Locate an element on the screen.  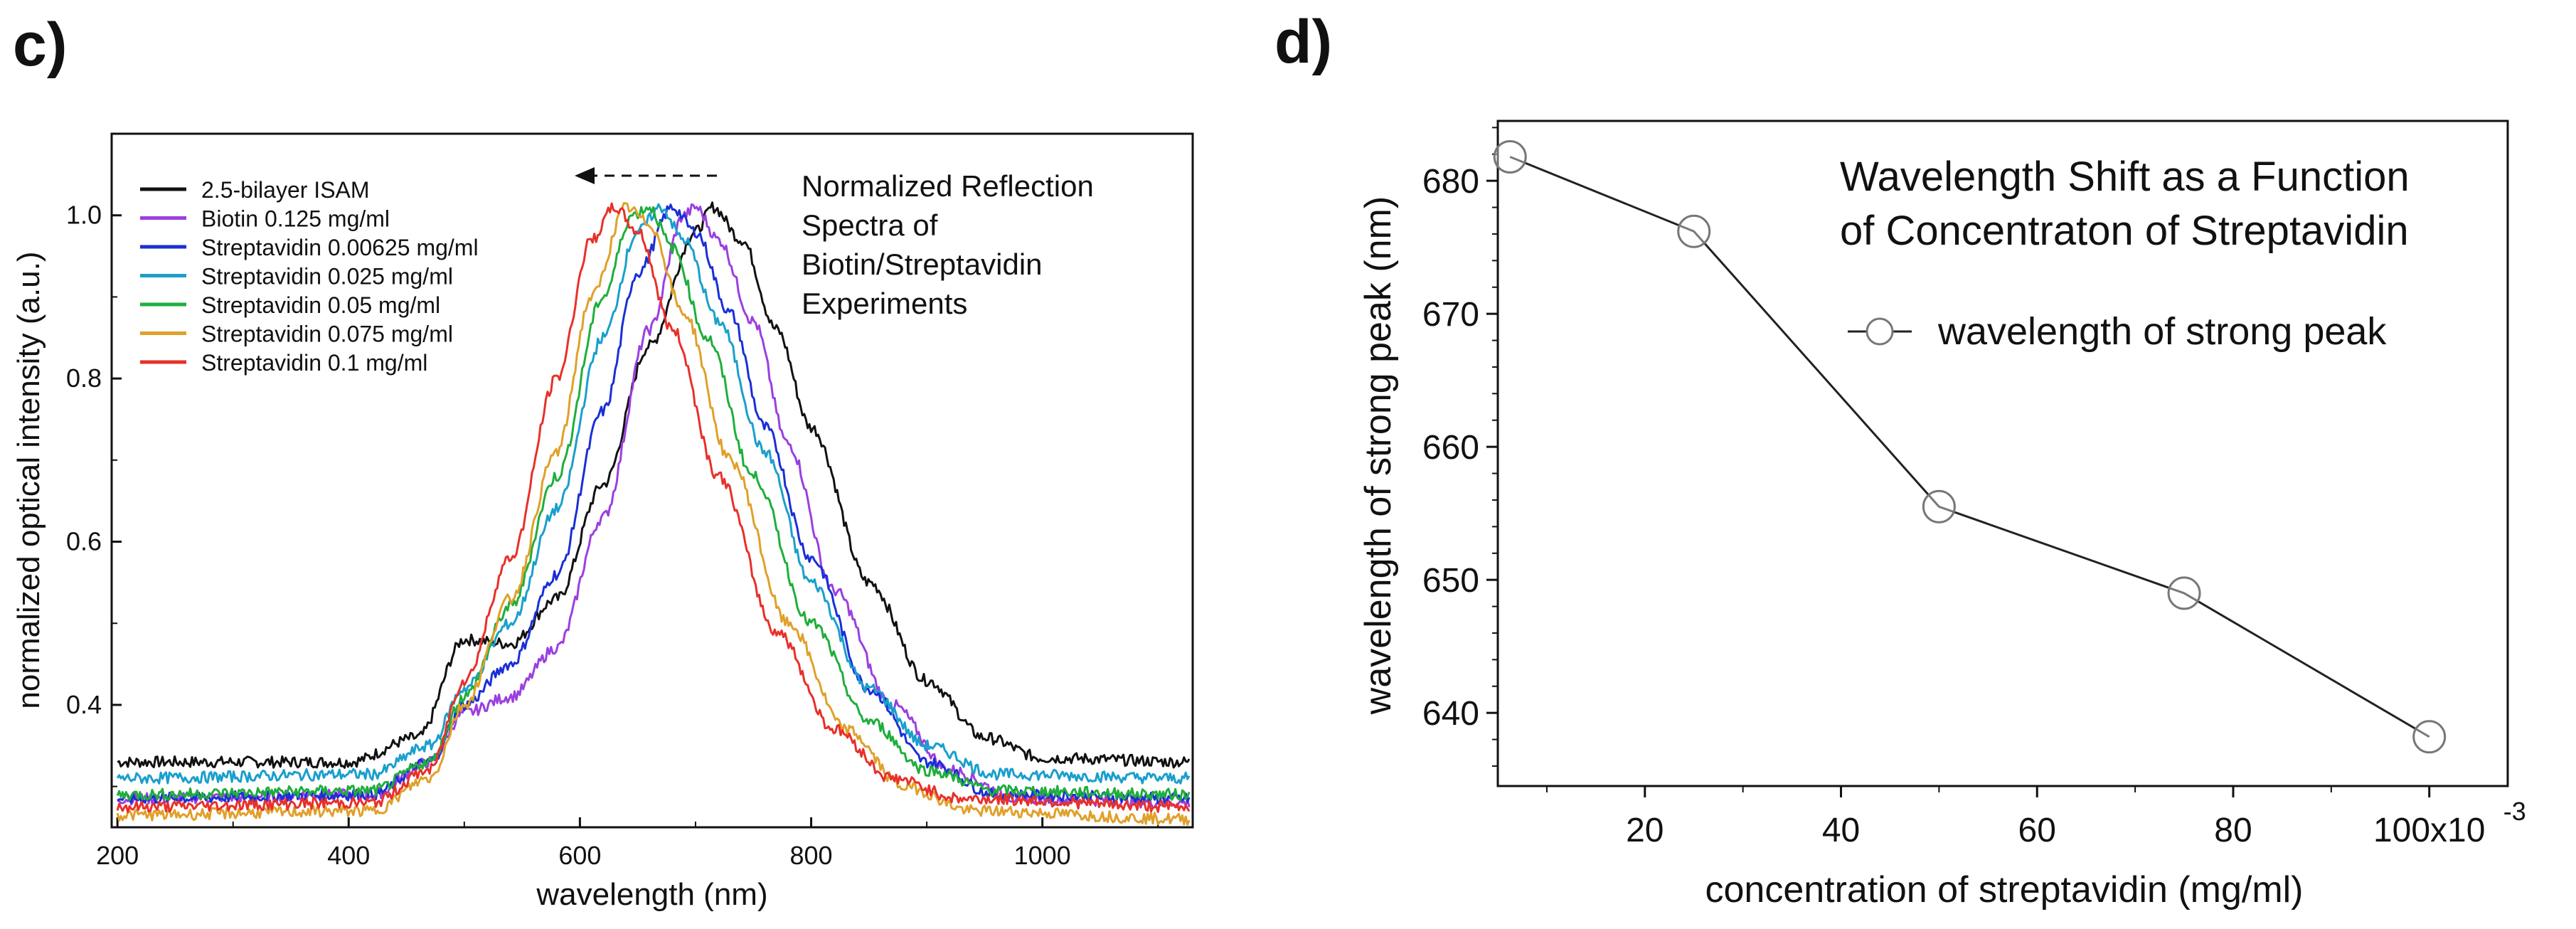
peak-title-line: of Concentraton of Streptavidin is located at coordinates (2124, 231).